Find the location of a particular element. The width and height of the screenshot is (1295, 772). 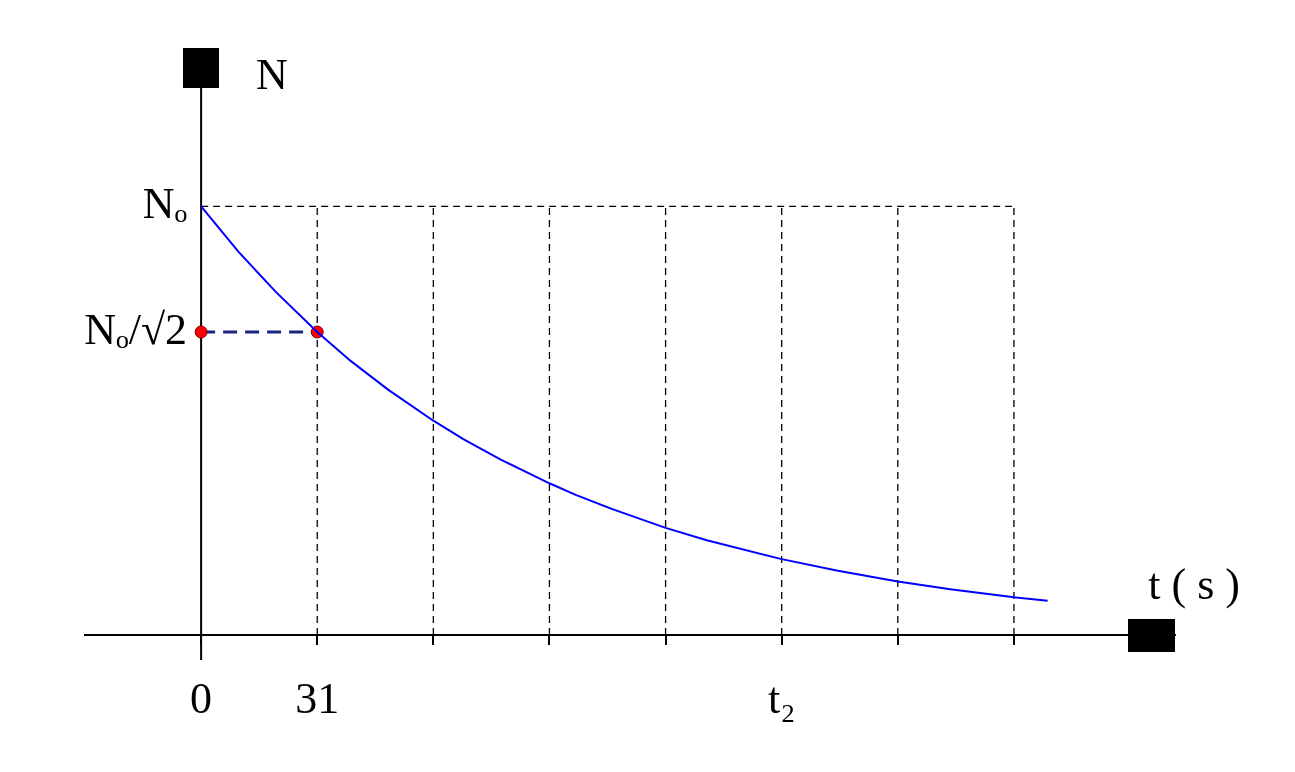

x-axis-title: t ( s ) is located at coordinates (1194, 584).